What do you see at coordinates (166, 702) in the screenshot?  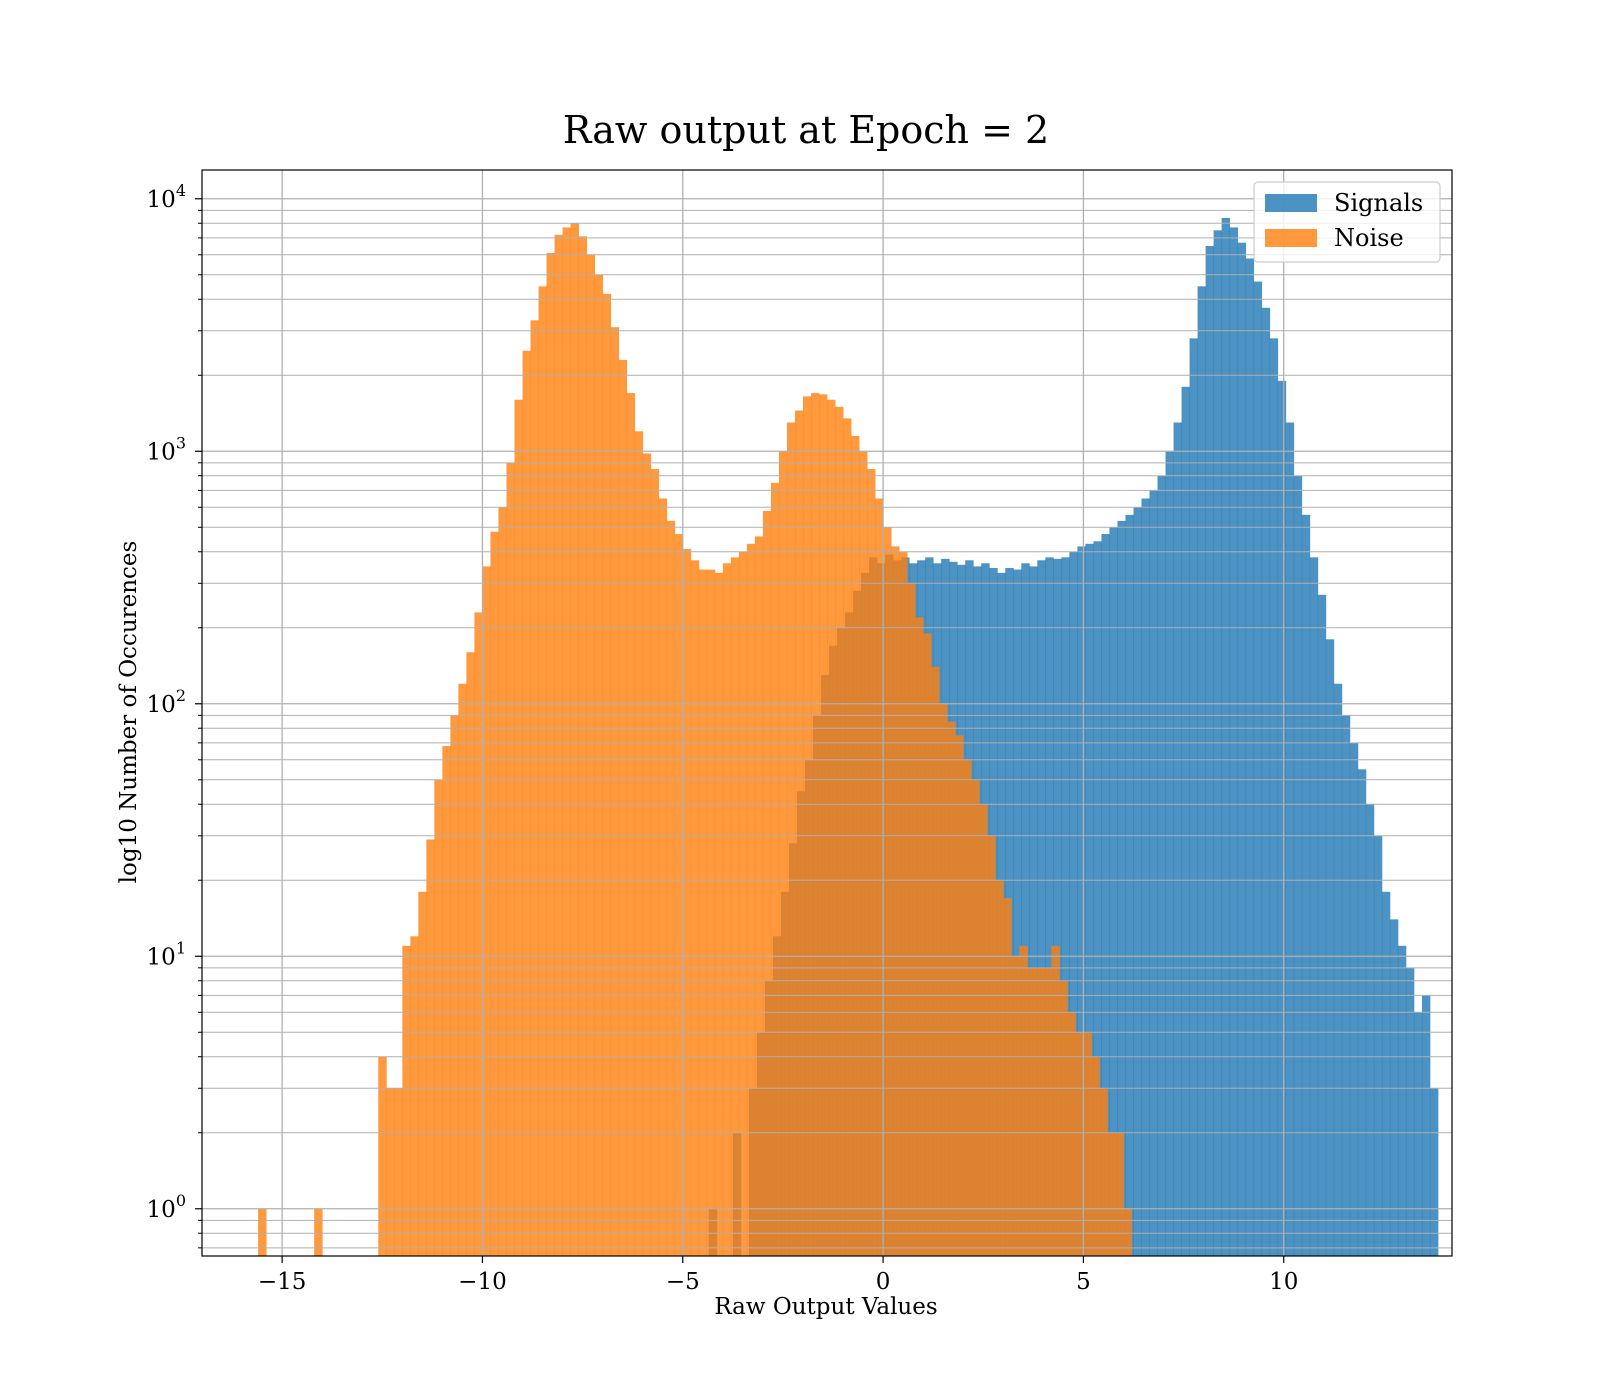 I see `y-tick-label: 102` at bounding box center [166, 702].